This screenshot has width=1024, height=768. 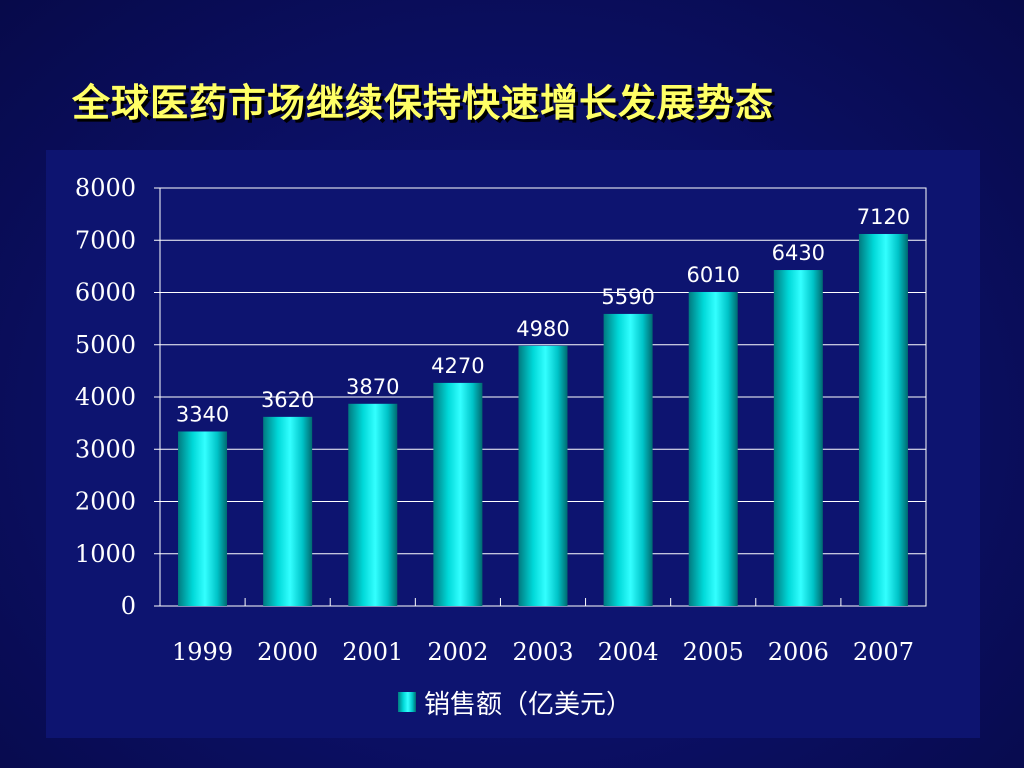 I want to click on legend-swatch, so click(x=407, y=702).